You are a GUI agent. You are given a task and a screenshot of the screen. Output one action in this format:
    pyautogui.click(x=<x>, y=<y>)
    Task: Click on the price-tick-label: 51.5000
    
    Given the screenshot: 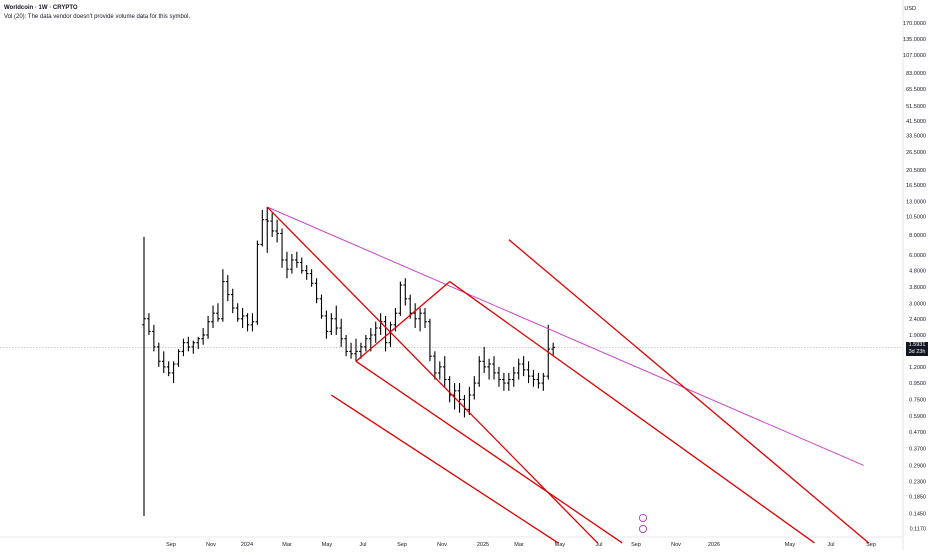 What is the action you would take?
    pyautogui.click(x=916, y=107)
    